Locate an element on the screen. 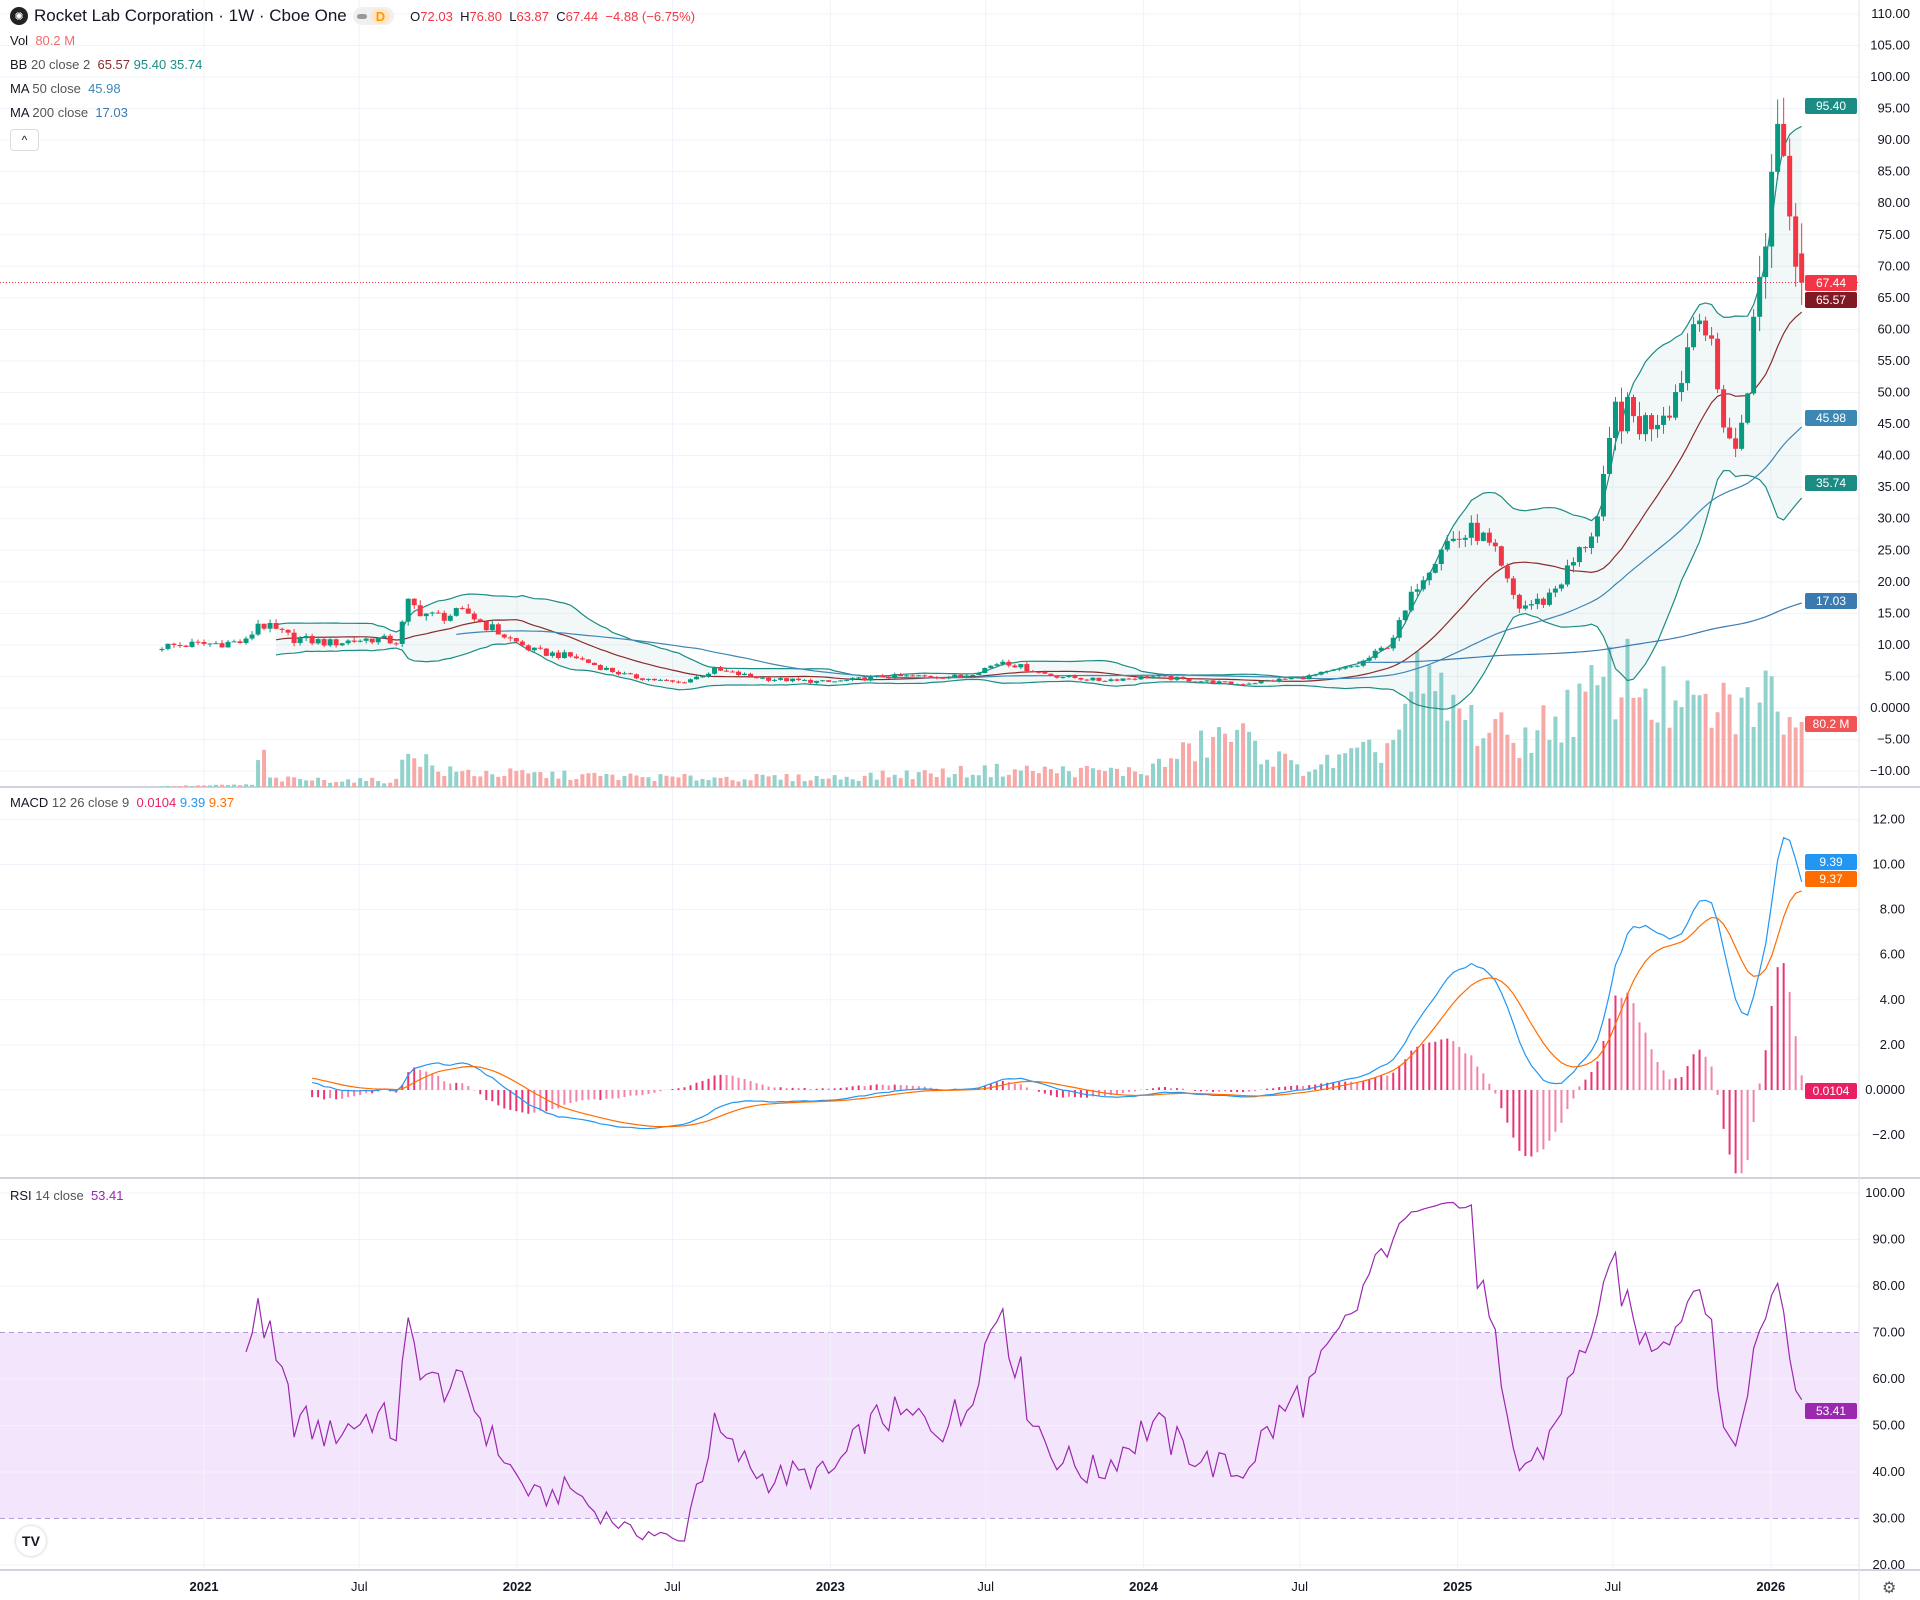 The width and height of the screenshot is (1920, 1600). tradingview-logo: TV is located at coordinates (31, 1541).